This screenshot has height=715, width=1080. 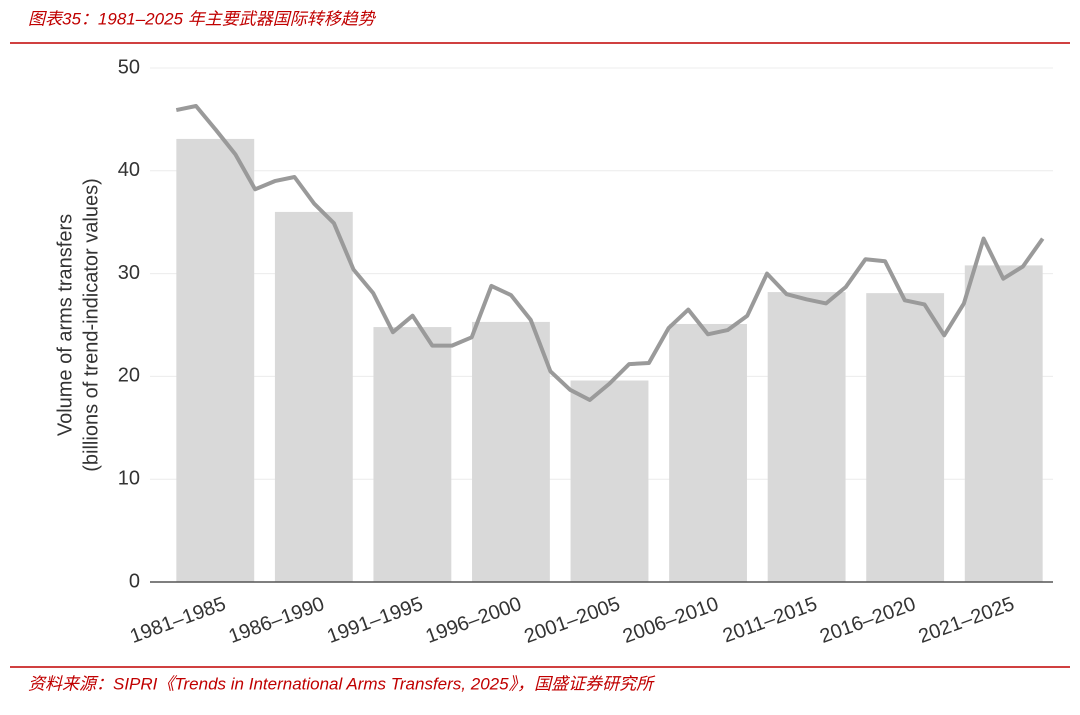 I want to click on y-tick-label: 10, so click(x=129, y=478).